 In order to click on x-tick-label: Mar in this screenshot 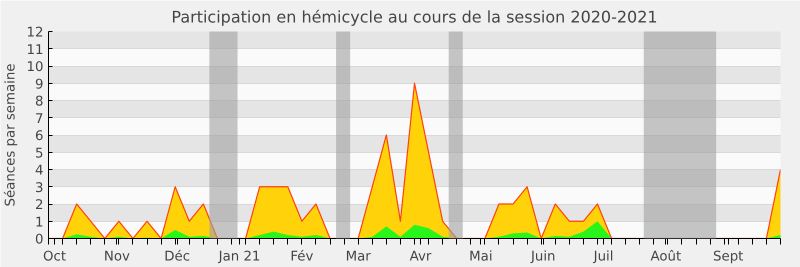, I will do `click(359, 257)`.